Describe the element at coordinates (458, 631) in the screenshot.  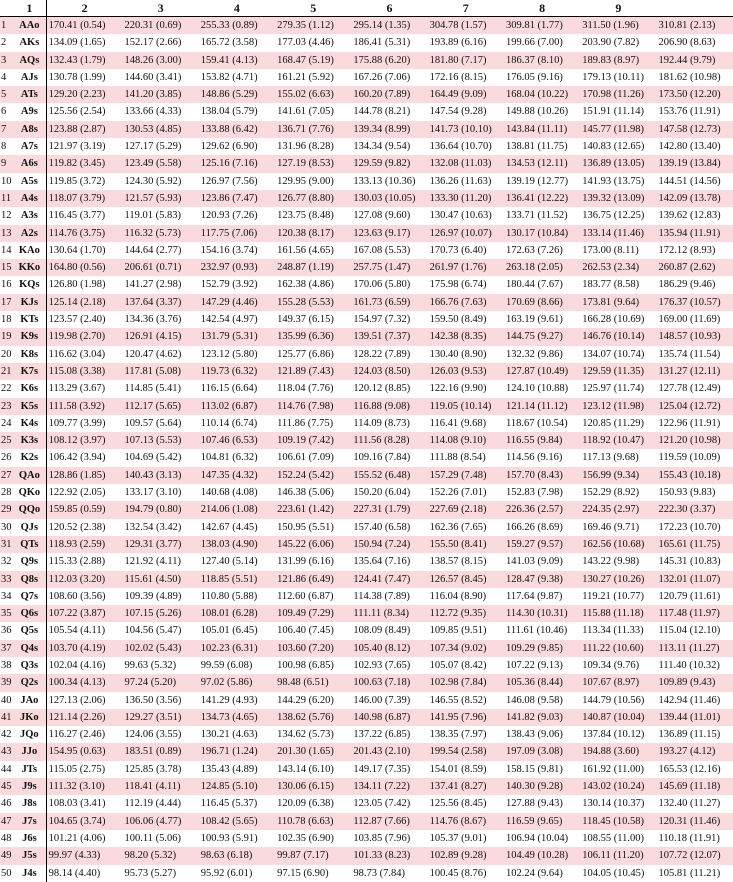
I see `value-cell: 109.85 (9.51)` at that location.